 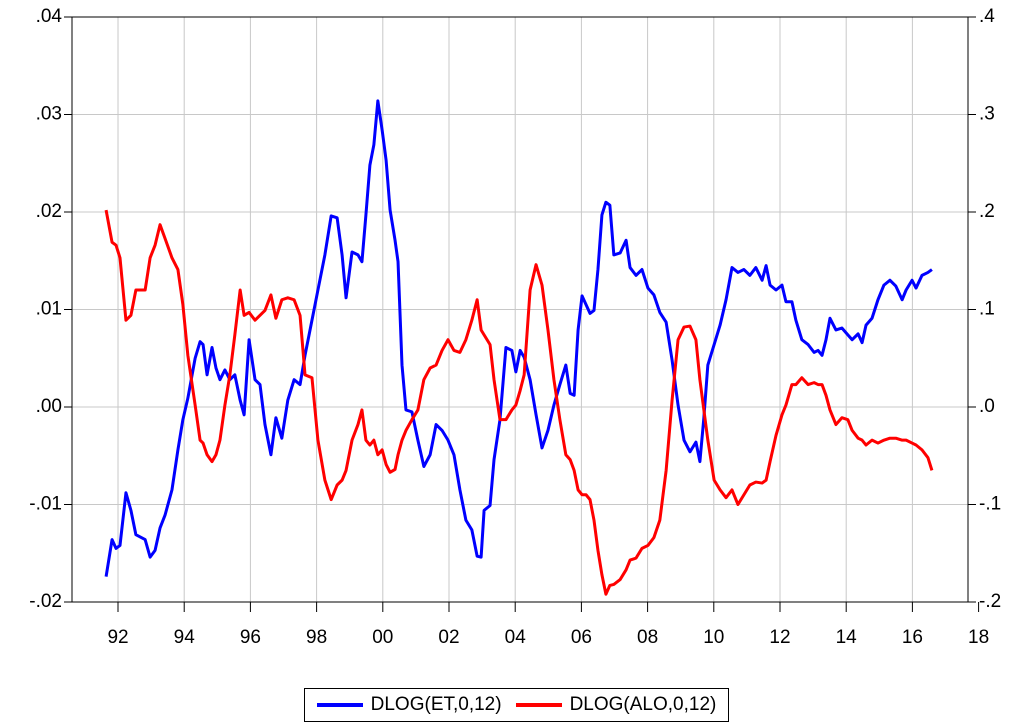 What do you see at coordinates (581, 637) in the screenshot?
I see `x-tick-label: 06` at bounding box center [581, 637].